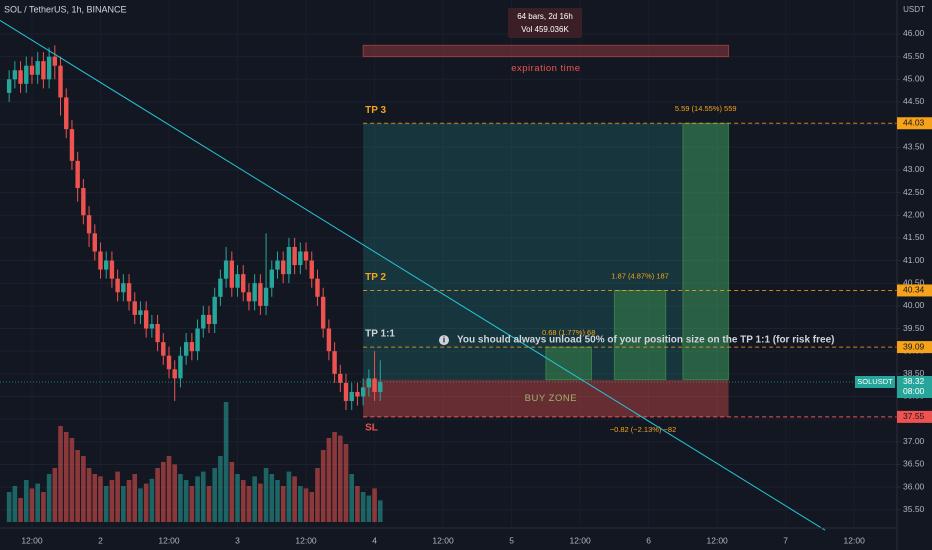  What do you see at coordinates (914, 169) in the screenshot?
I see `y-tick-label: 43.00` at bounding box center [914, 169].